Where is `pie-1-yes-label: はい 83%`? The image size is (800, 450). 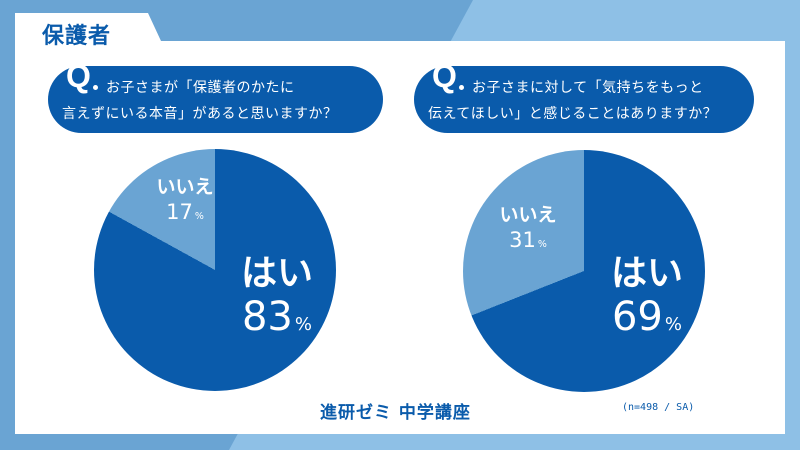 pie-1-yes-label: はい 83% is located at coordinates (276, 297).